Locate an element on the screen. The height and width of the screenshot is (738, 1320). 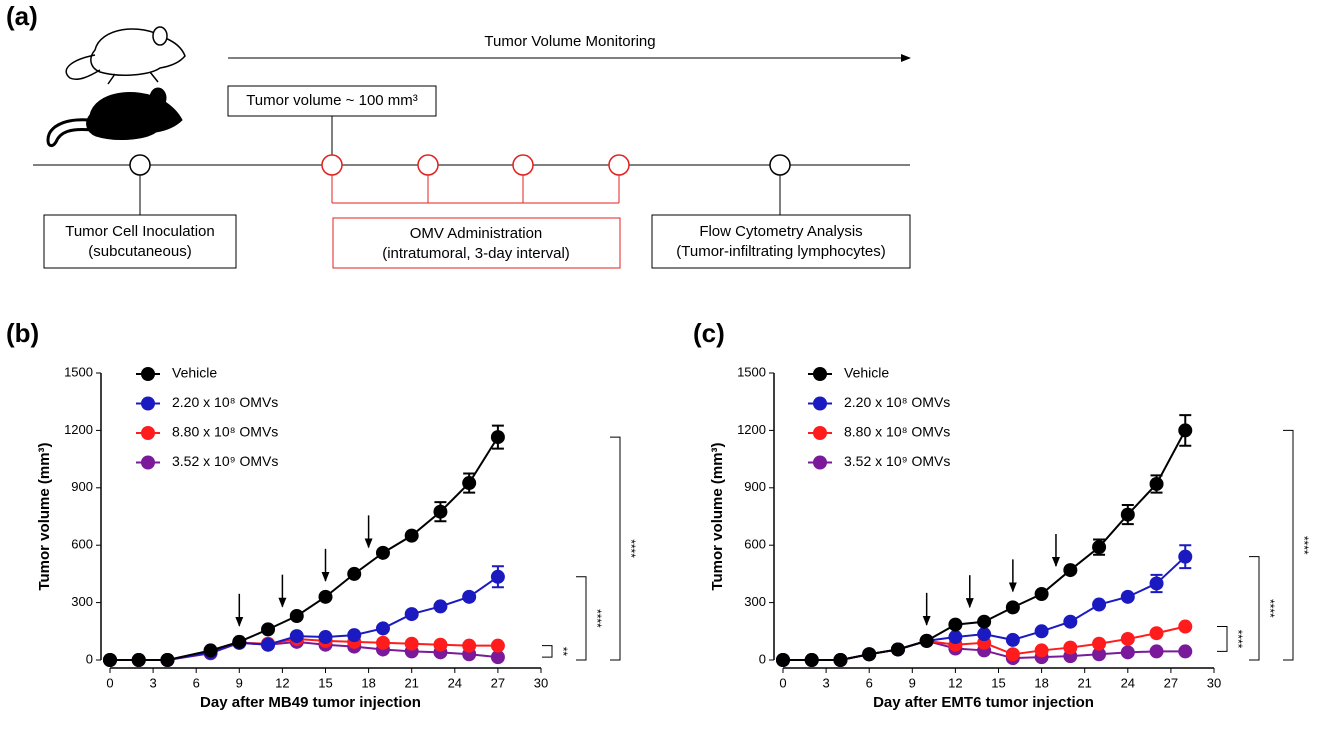
white-mouse is located at coordinates (125, 55).